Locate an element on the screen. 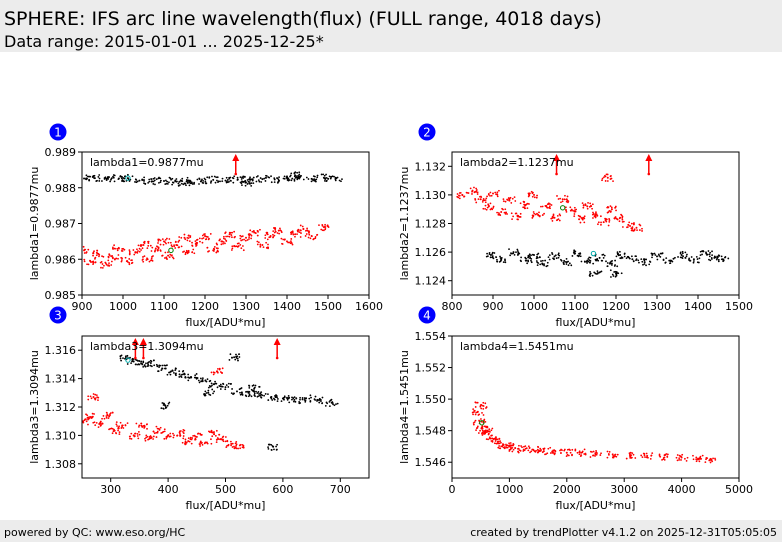 This screenshot has width=782, height=546. x-tick-label: 1400 is located at coordinates (287, 306).